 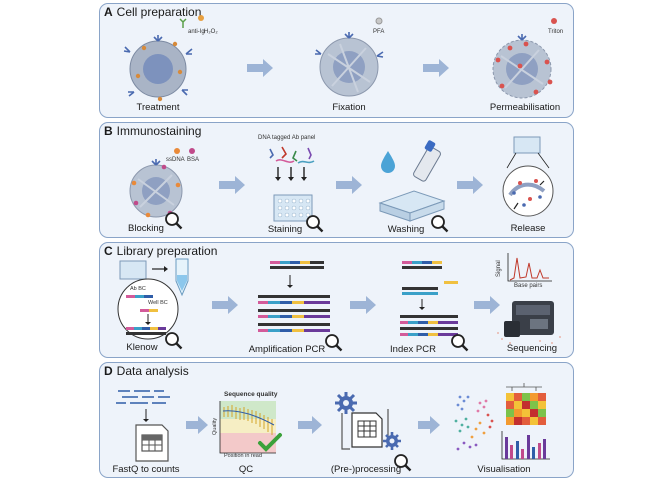 I want to click on ssdna-legend-icon, so click(x=177, y=151).